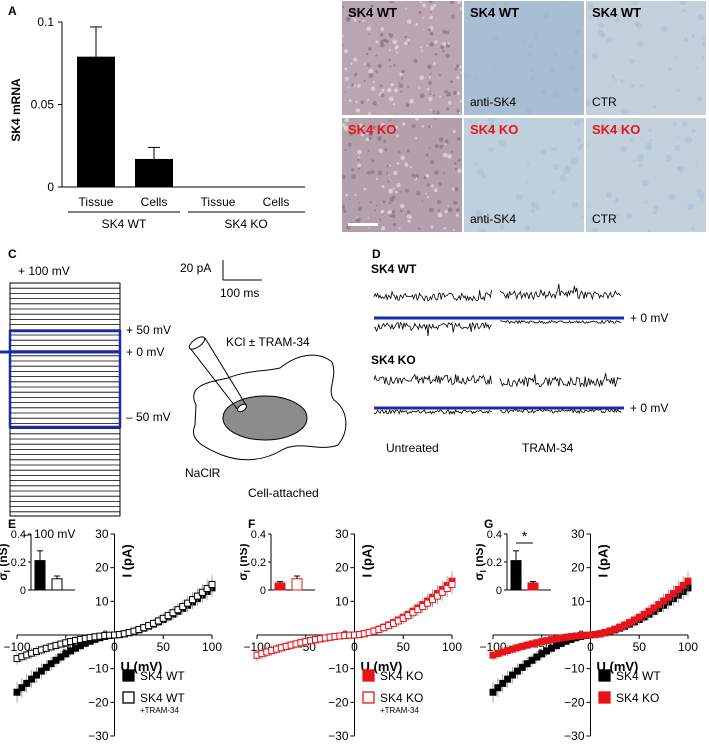 Image resolution: width=709 pixels, height=746 pixels. What do you see at coordinates (246, 561) in the screenshot?
I see `inset-y-label: σI (nS)` at bounding box center [246, 561].